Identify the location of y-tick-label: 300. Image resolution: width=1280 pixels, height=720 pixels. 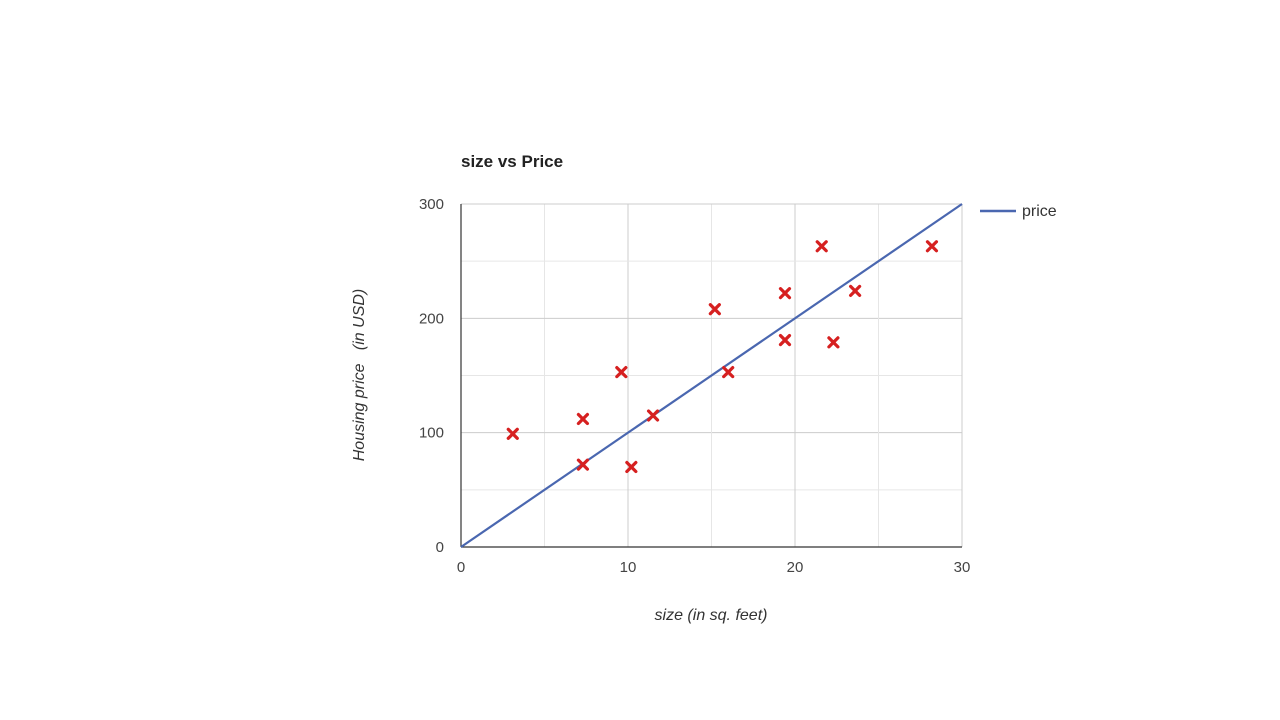
(431, 204).